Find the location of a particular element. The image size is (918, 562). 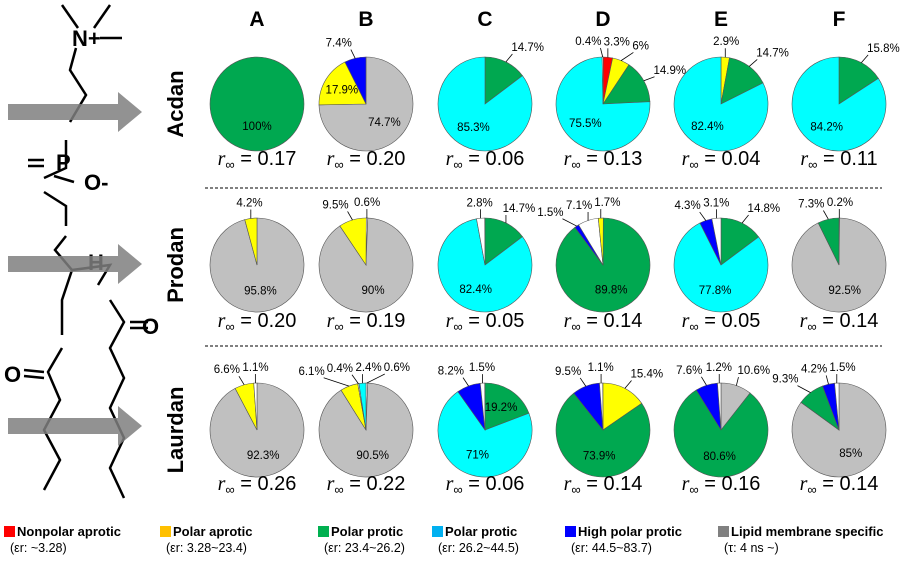

pie-laurdan-D: 15.4% 73.9% 9.5% 1.1% r∞ = 0.14 is located at coordinates (609, 429).